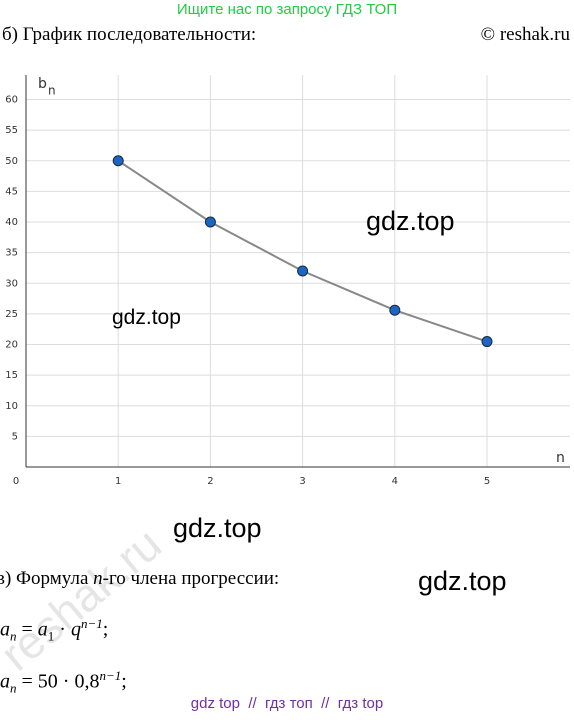  What do you see at coordinates (118, 481) in the screenshot?
I see `x-tick-label: 1` at bounding box center [118, 481].